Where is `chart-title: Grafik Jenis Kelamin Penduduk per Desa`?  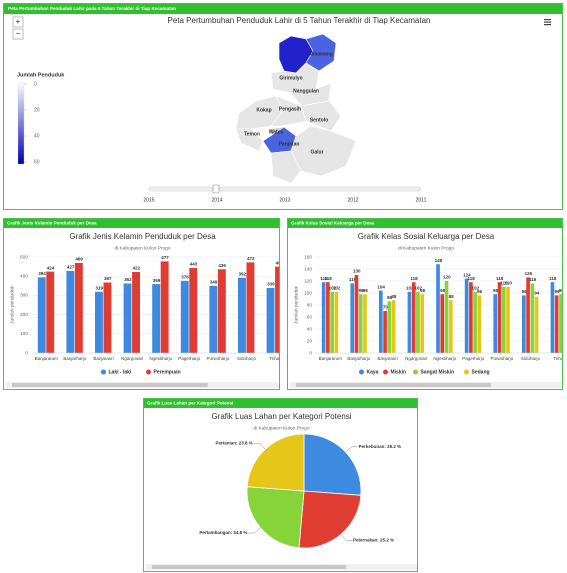
chart-title: Grafik Jenis Kelamin Penduduk per Desa is located at coordinates (142, 236).